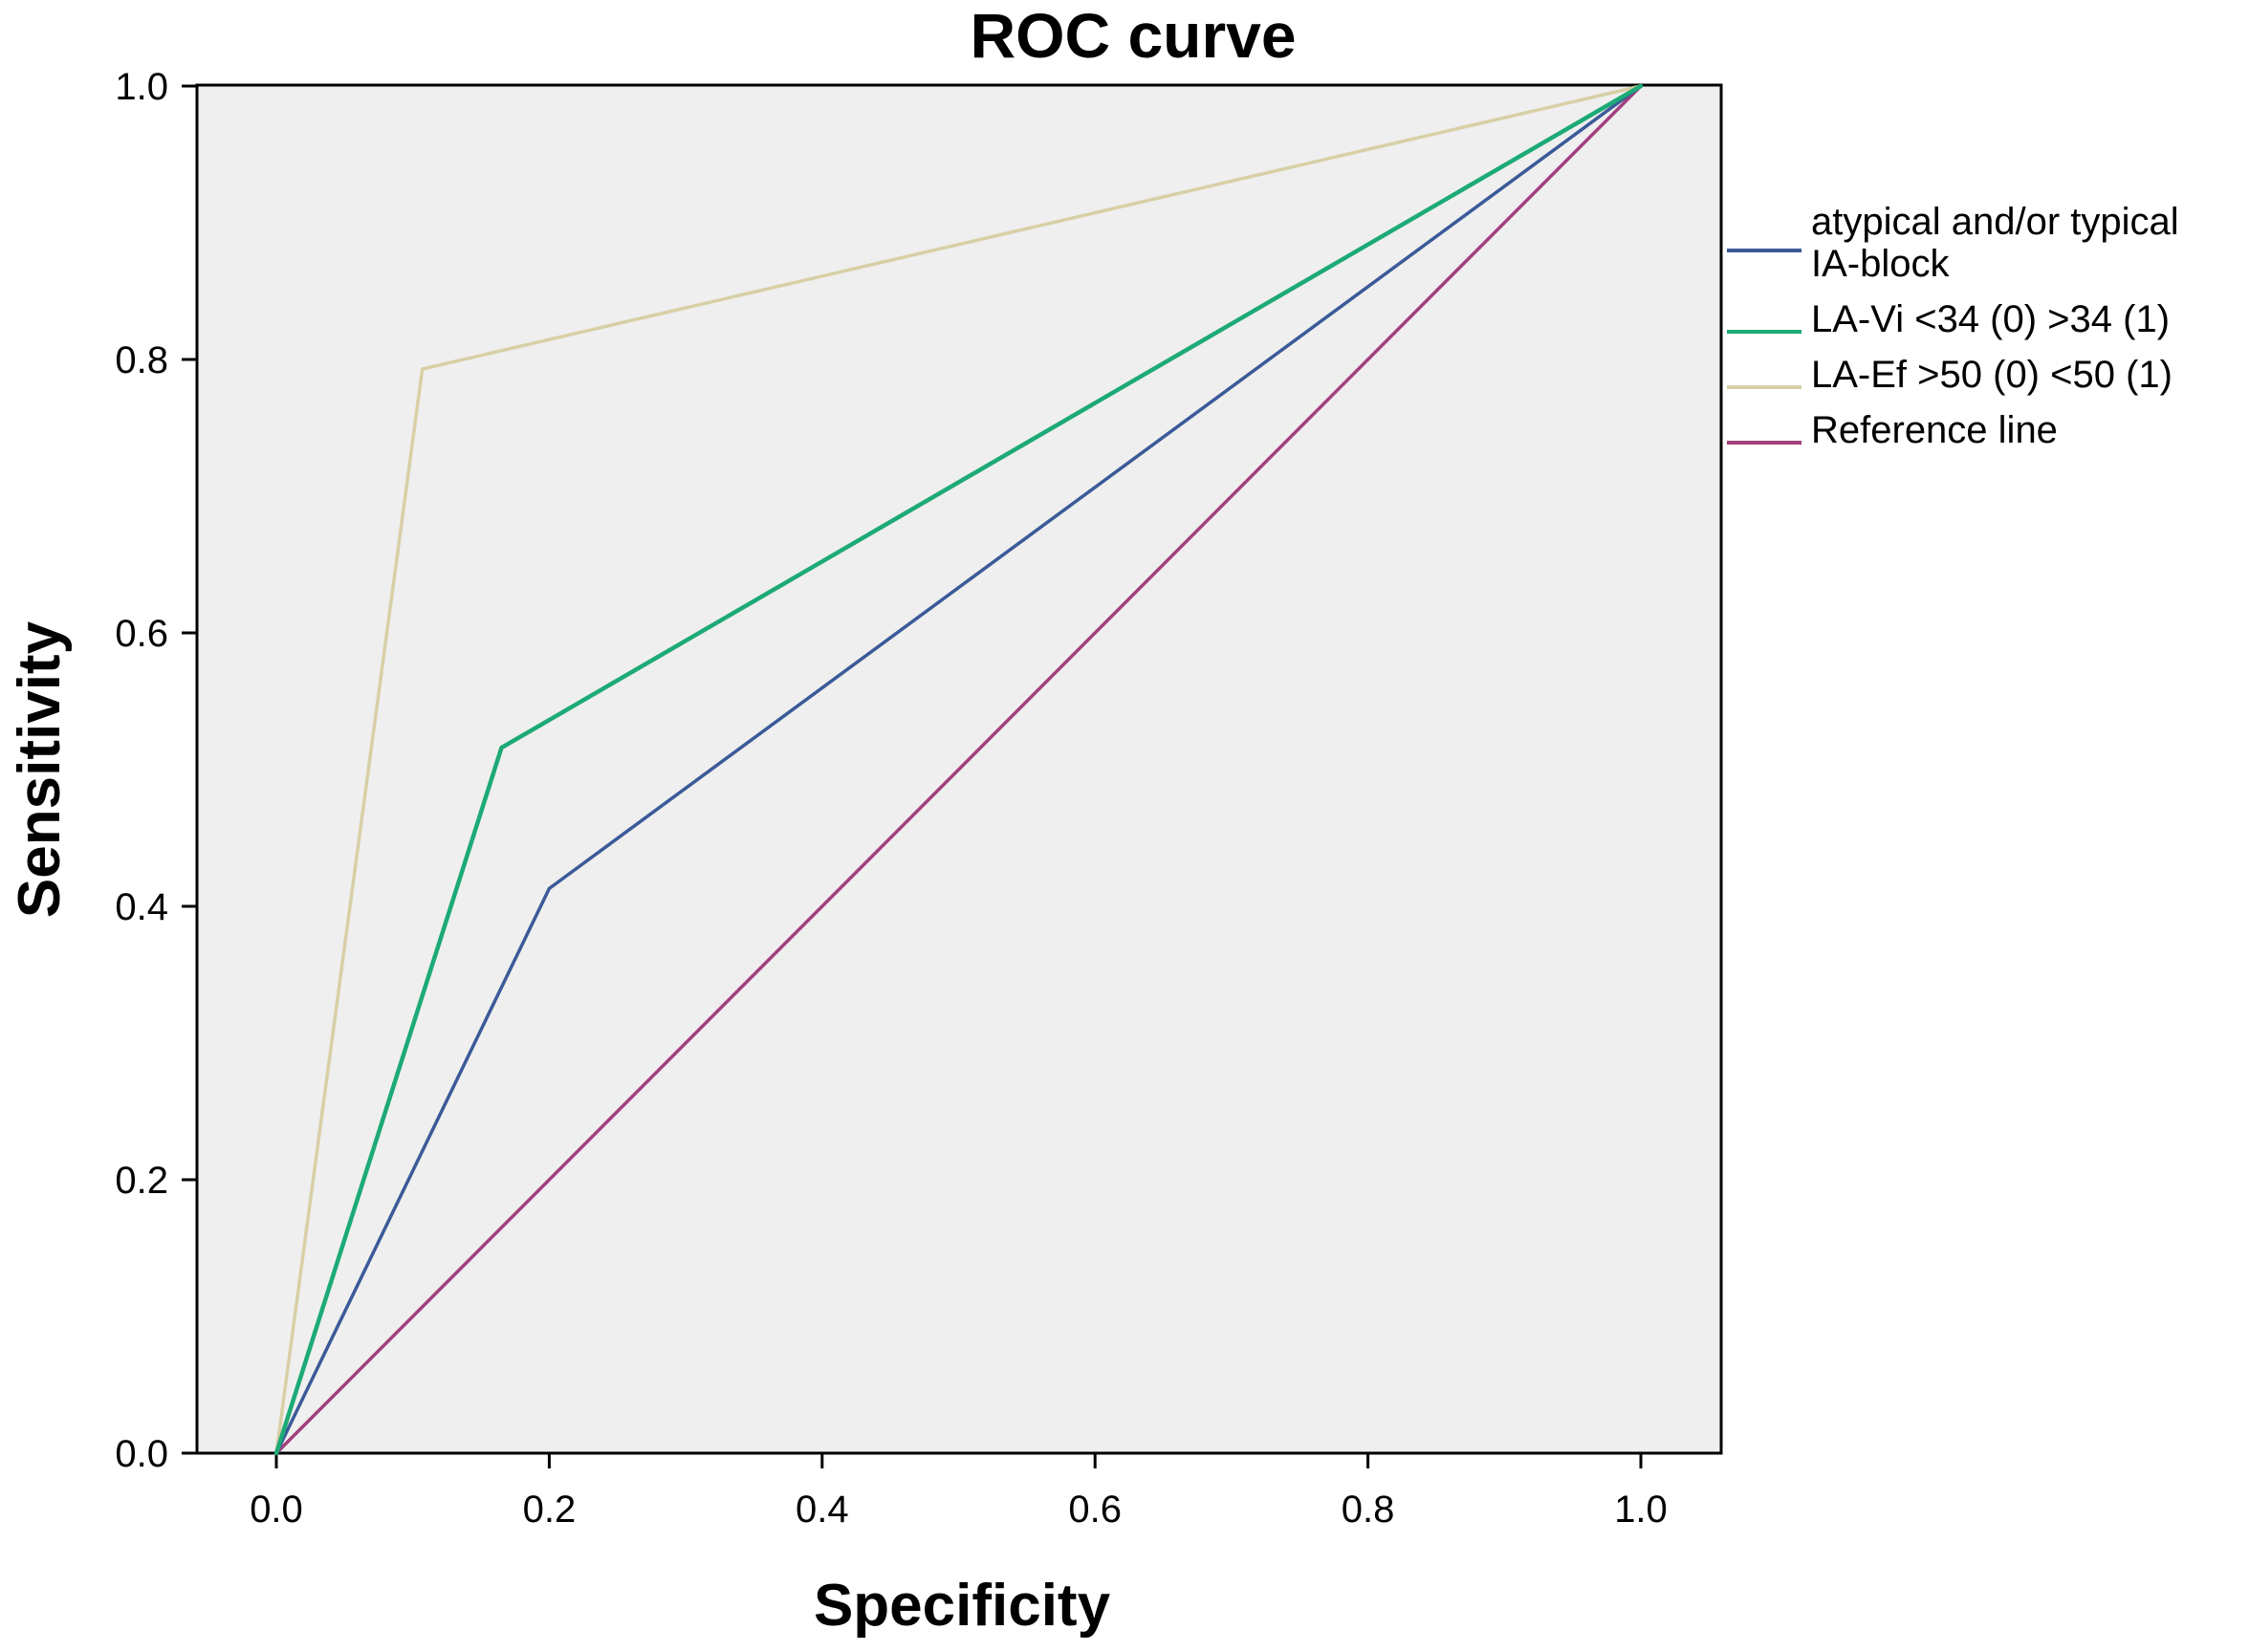 The image size is (2249, 1652). Describe the element at coordinates (959, 1492) in the screenshot. I see `x-axis-ticks: 0.0 0.2 0.4 0.6 0.8 1.0` at that location.